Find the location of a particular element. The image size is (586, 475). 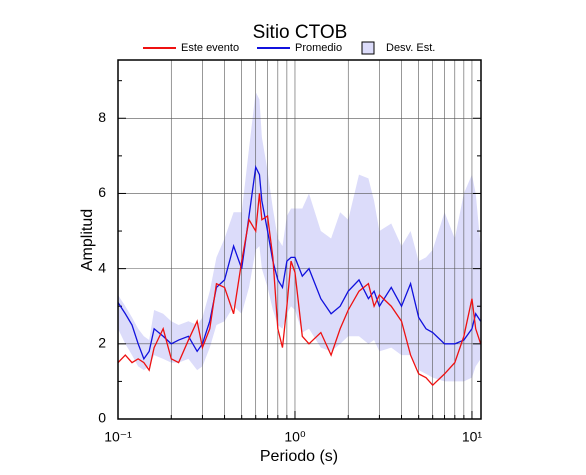

y-tick-label: 2 is located at coordinates (102, 343).